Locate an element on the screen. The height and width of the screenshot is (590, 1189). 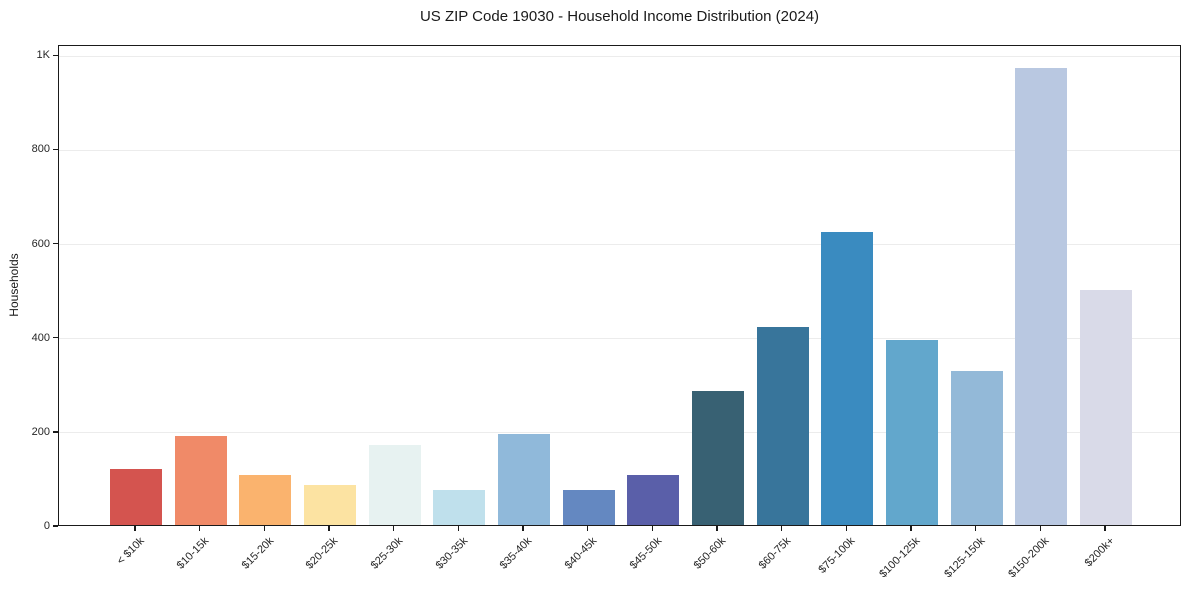
x-tick-label-20-25k: $20-25k is located at coordinates (322, 553).